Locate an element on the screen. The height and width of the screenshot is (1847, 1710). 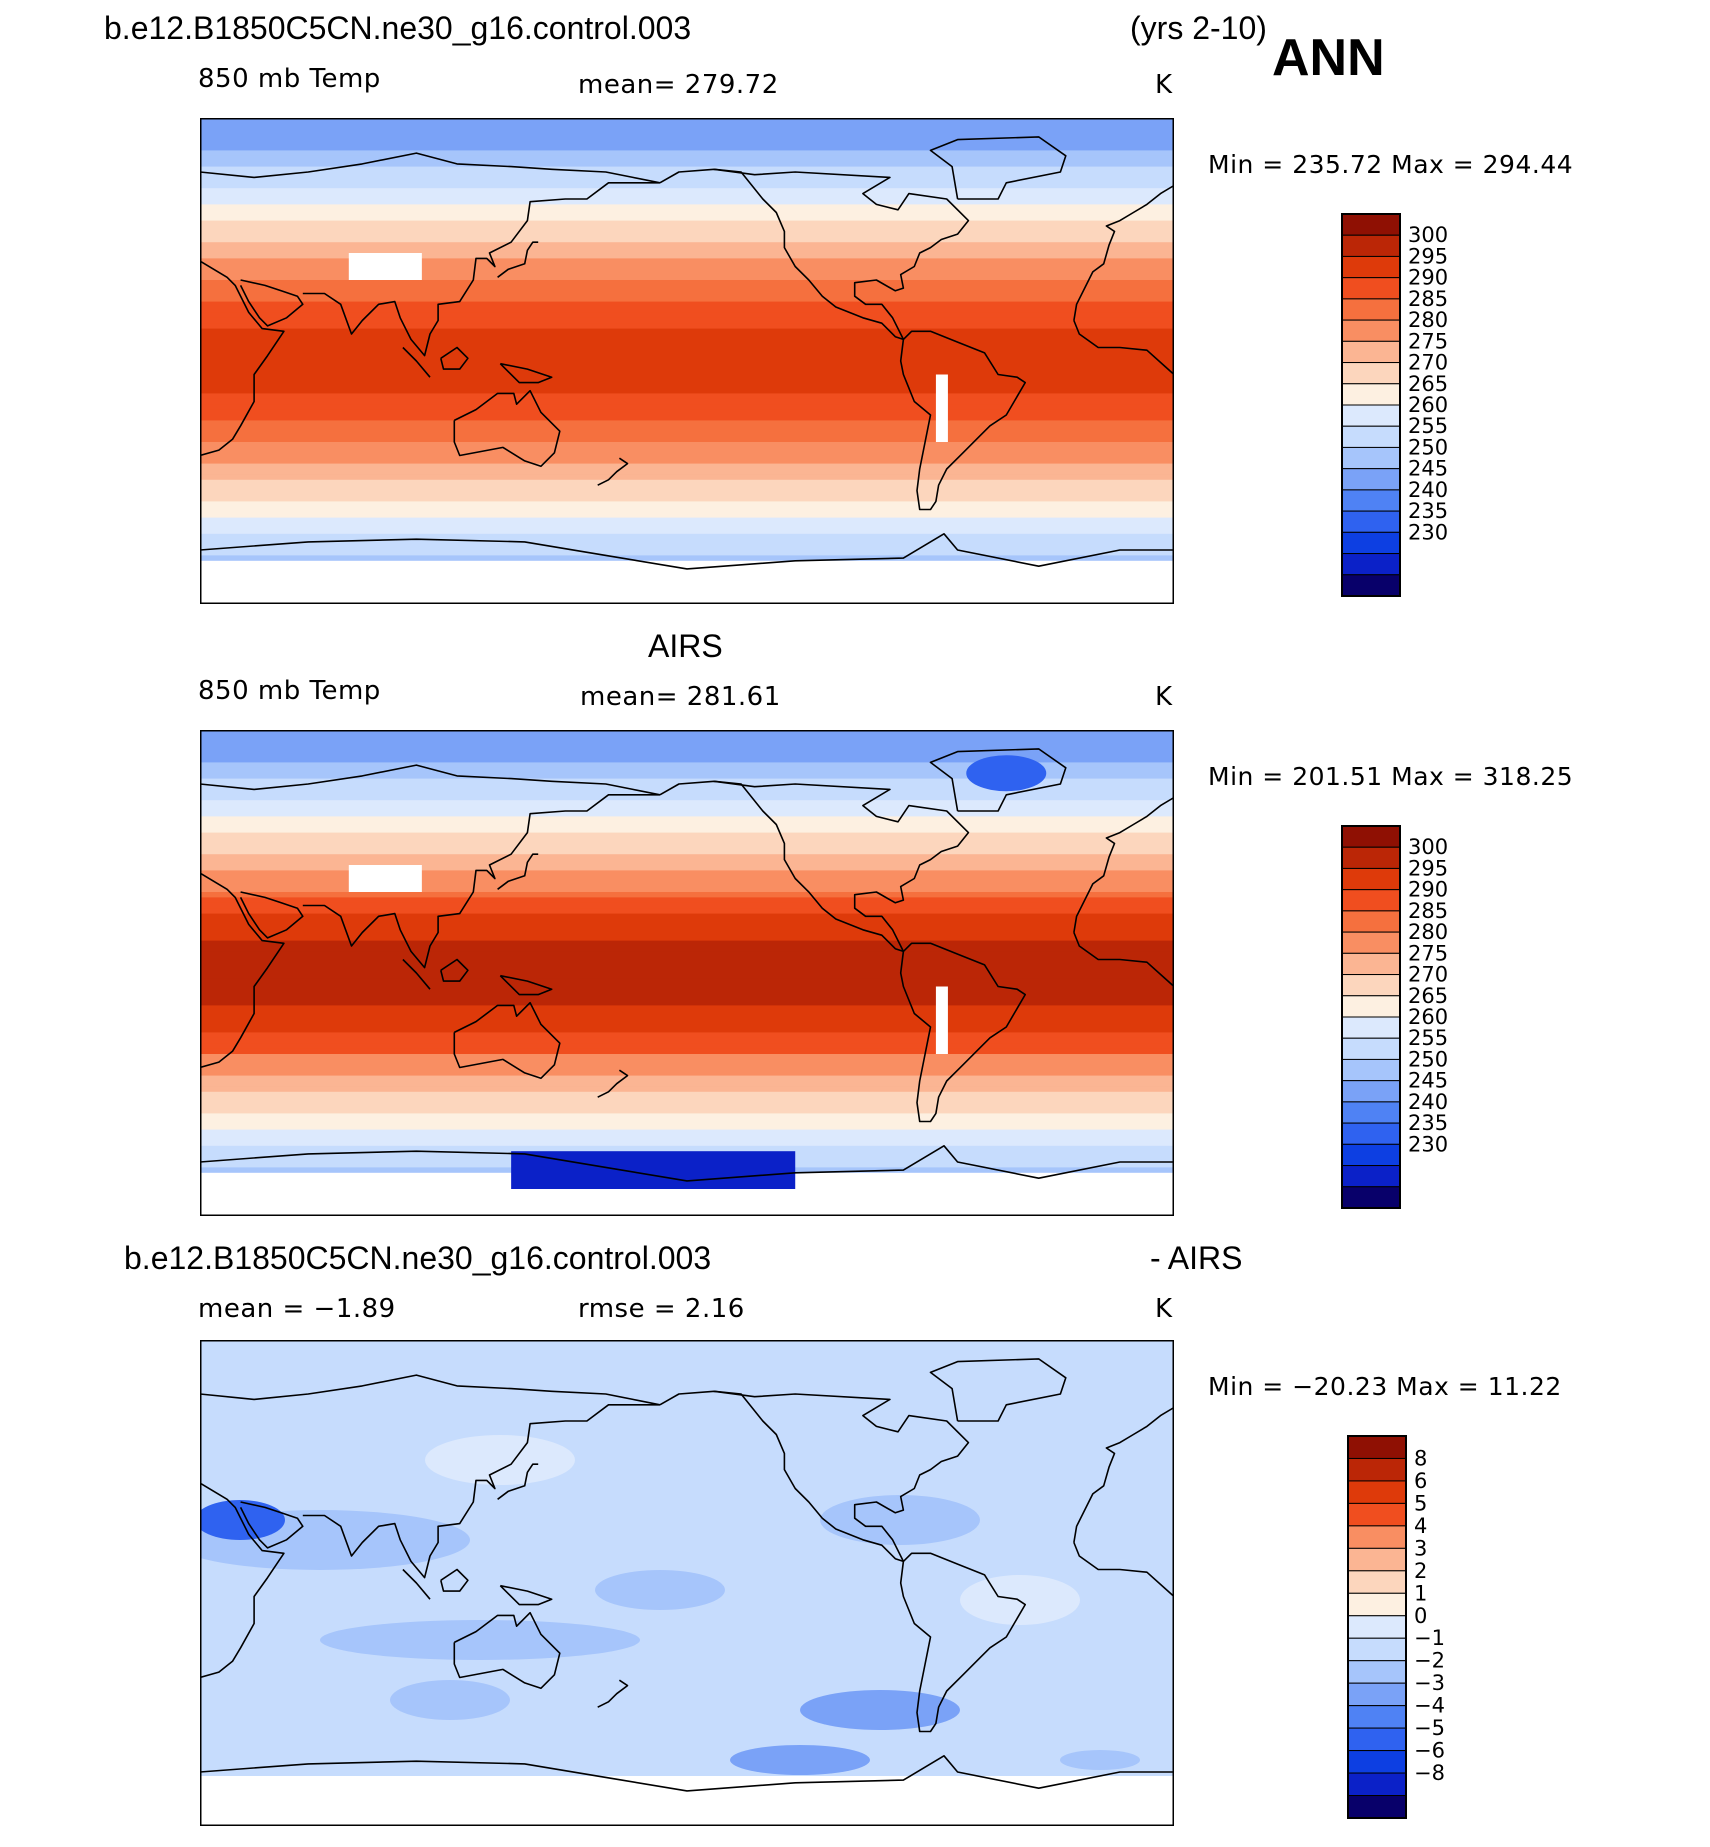
colorbar-tick-label: 230 is located at coordinates (1428, 532).